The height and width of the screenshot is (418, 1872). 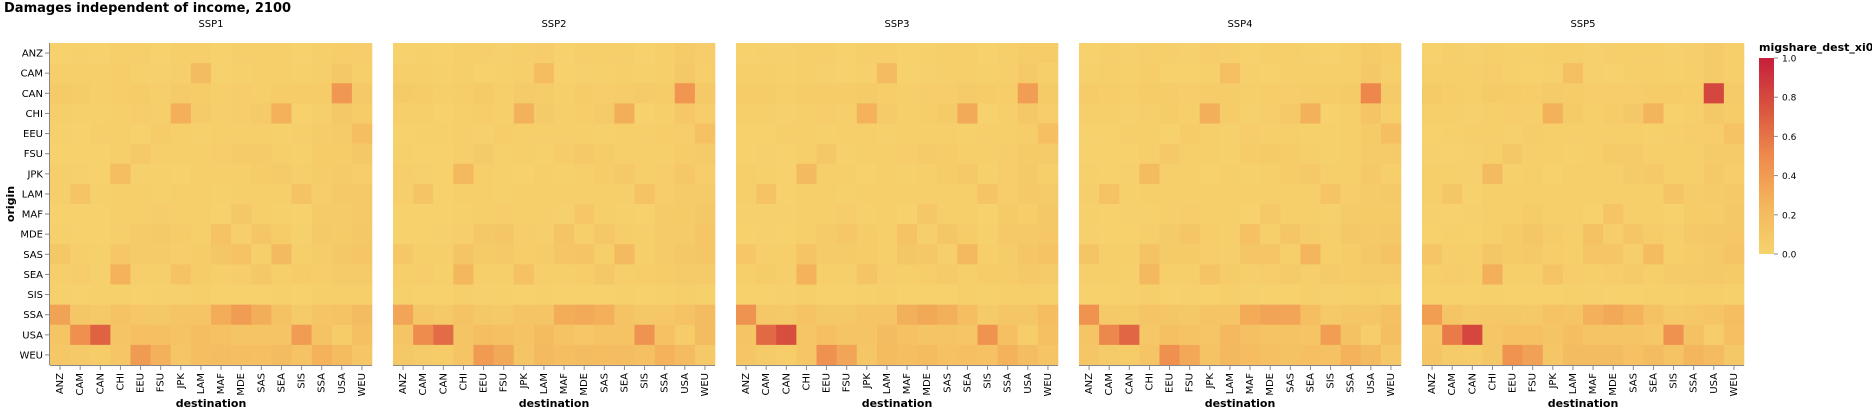 I want to click on y-tick-label: SAS, so click(x=33, y=255).